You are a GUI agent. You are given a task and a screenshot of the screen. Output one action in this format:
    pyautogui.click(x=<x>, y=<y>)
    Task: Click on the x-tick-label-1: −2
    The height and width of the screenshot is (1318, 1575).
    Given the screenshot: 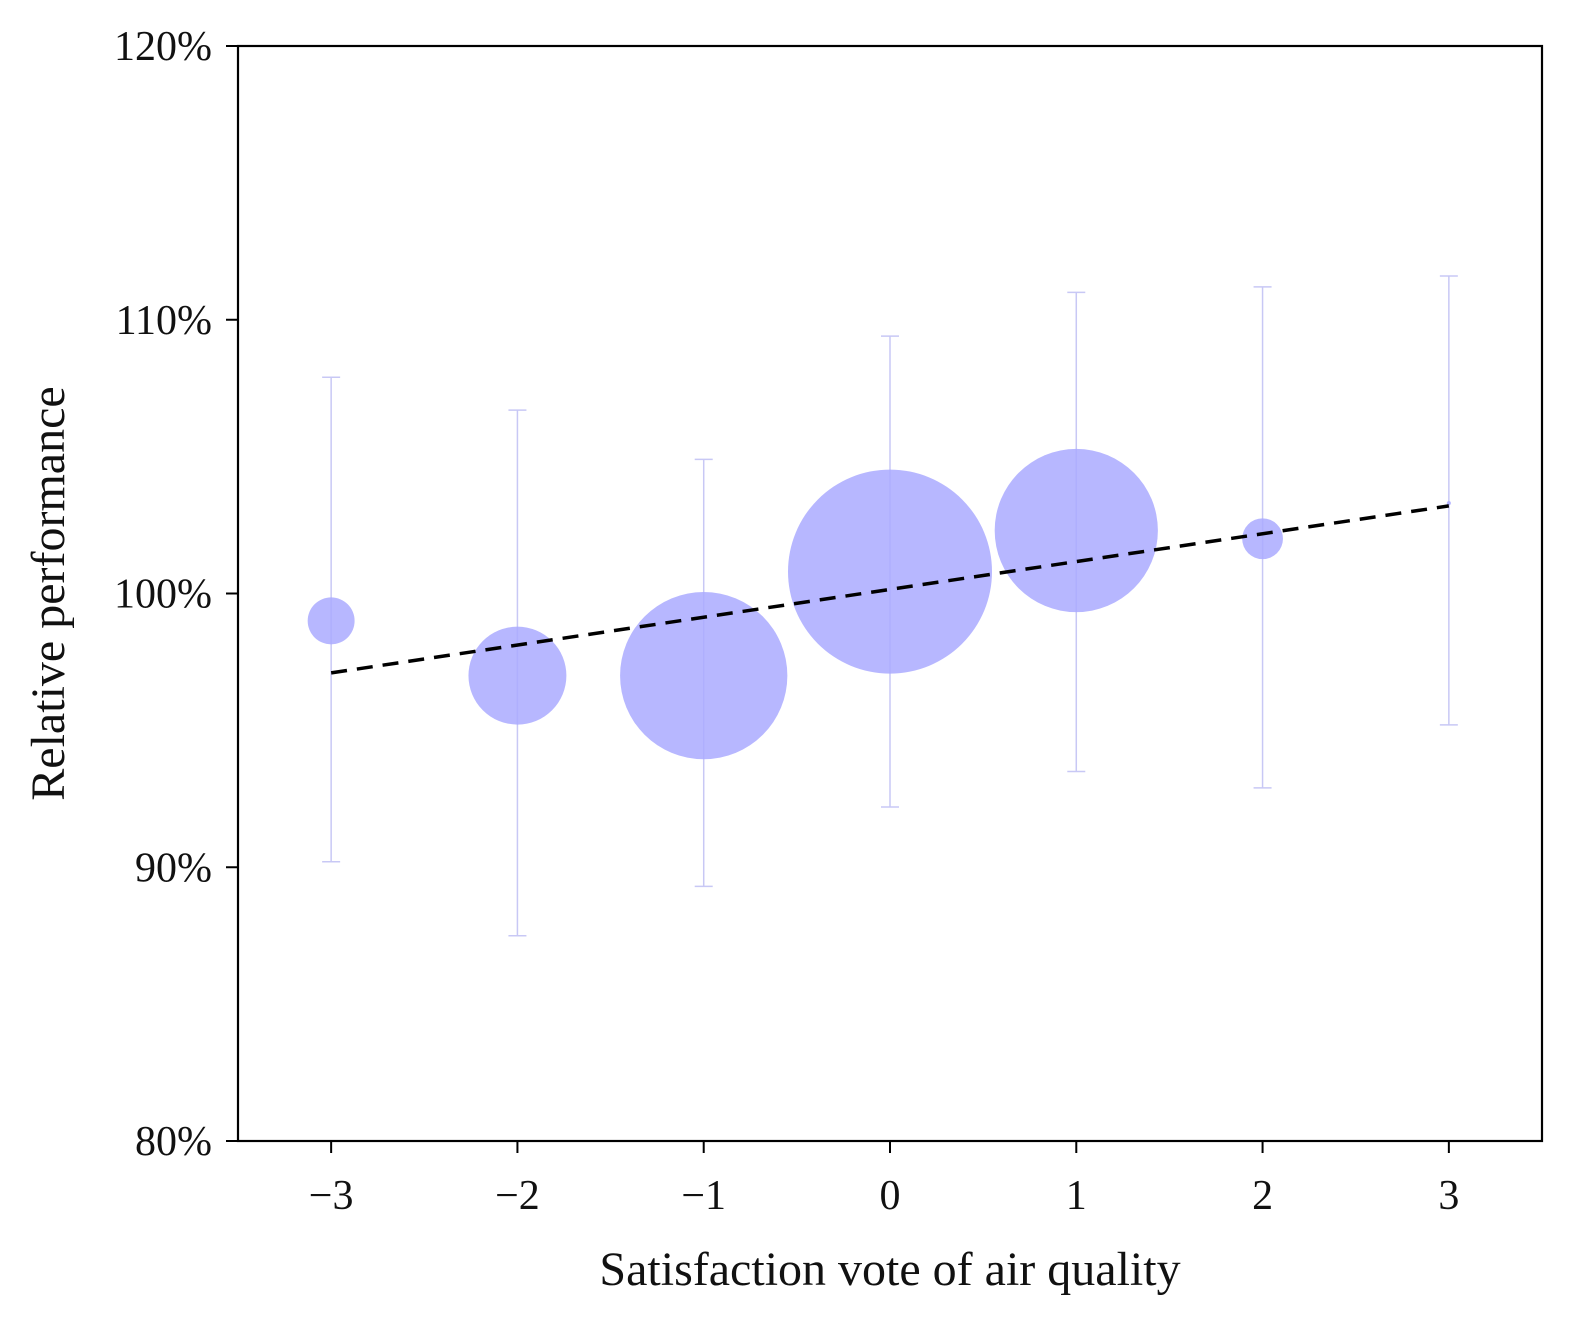 What is the action you would take?
    pyautogui.click(x=517, y=1196)
    